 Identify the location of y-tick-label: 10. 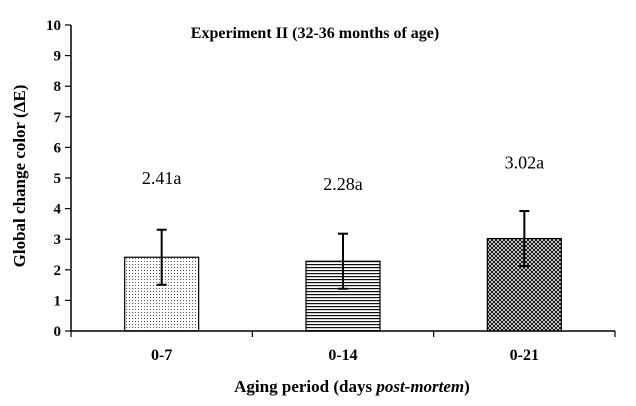
(53, 26).